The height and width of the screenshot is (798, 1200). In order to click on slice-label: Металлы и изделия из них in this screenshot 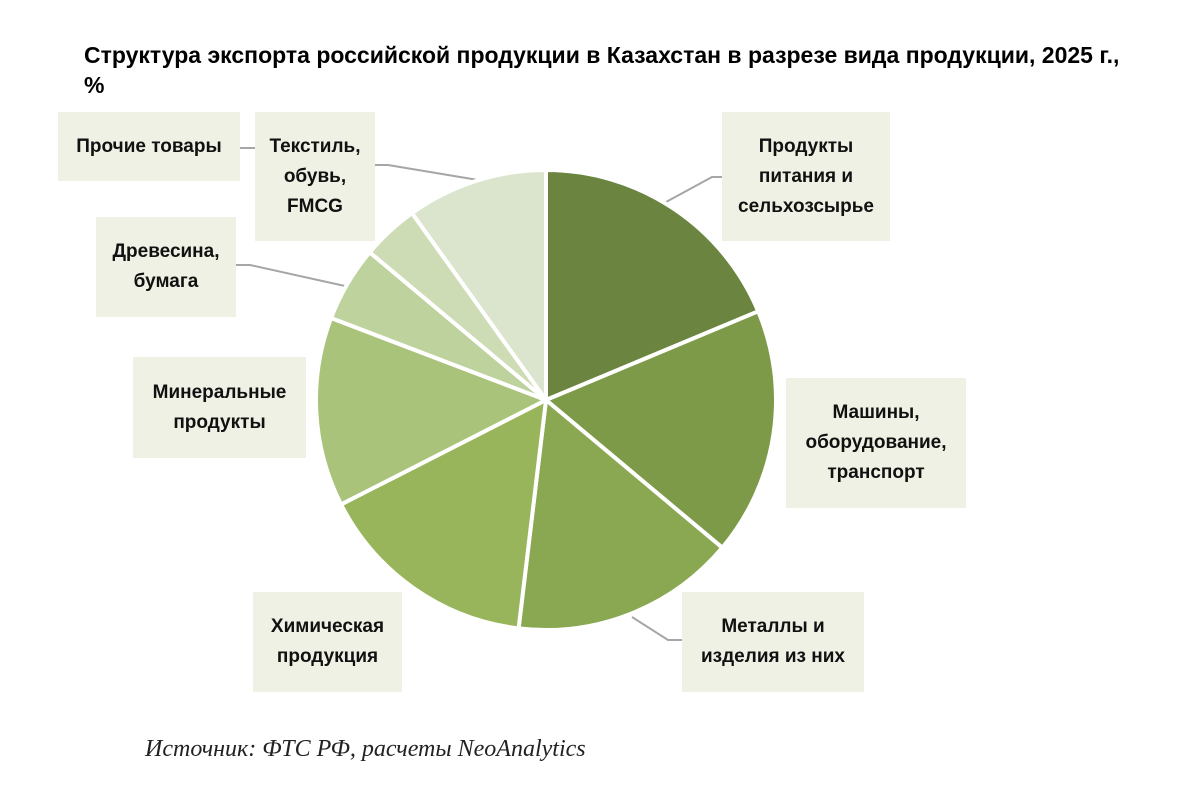, I will do `click(773, 642)`.